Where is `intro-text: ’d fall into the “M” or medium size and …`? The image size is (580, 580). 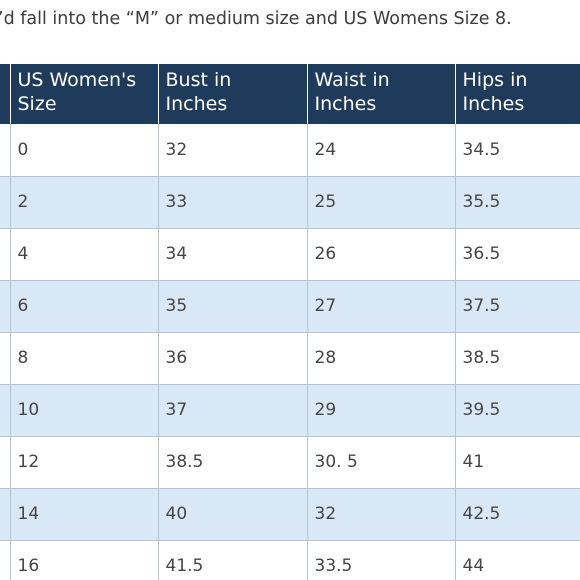 intro-text: ’d fall into the “M” or medium size and … is located at coordinates (256, 19).